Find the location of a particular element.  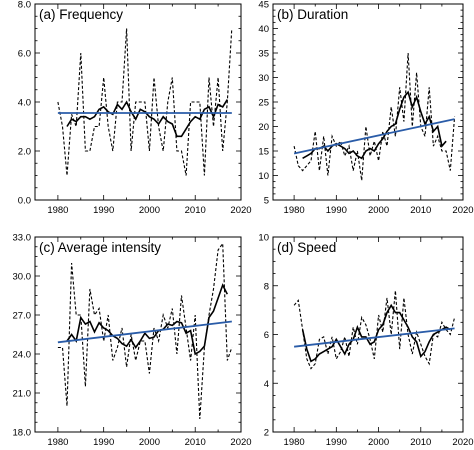

y-tick-label: 4.0 is located at coordinates (24, 103).